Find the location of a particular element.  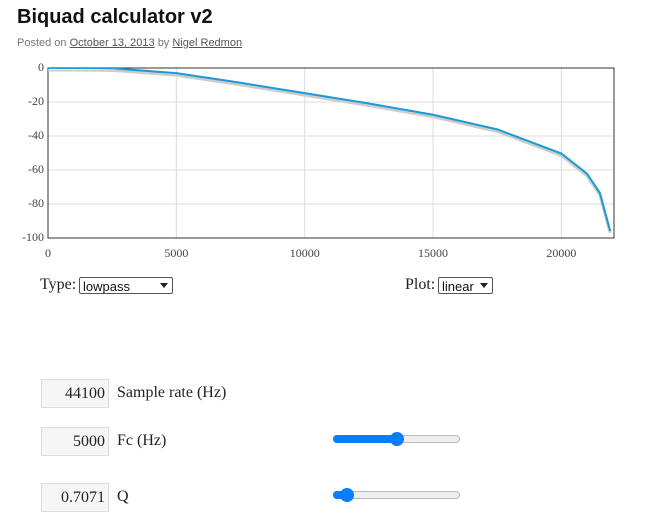

slider-fill is located at coordinates (365, 439).